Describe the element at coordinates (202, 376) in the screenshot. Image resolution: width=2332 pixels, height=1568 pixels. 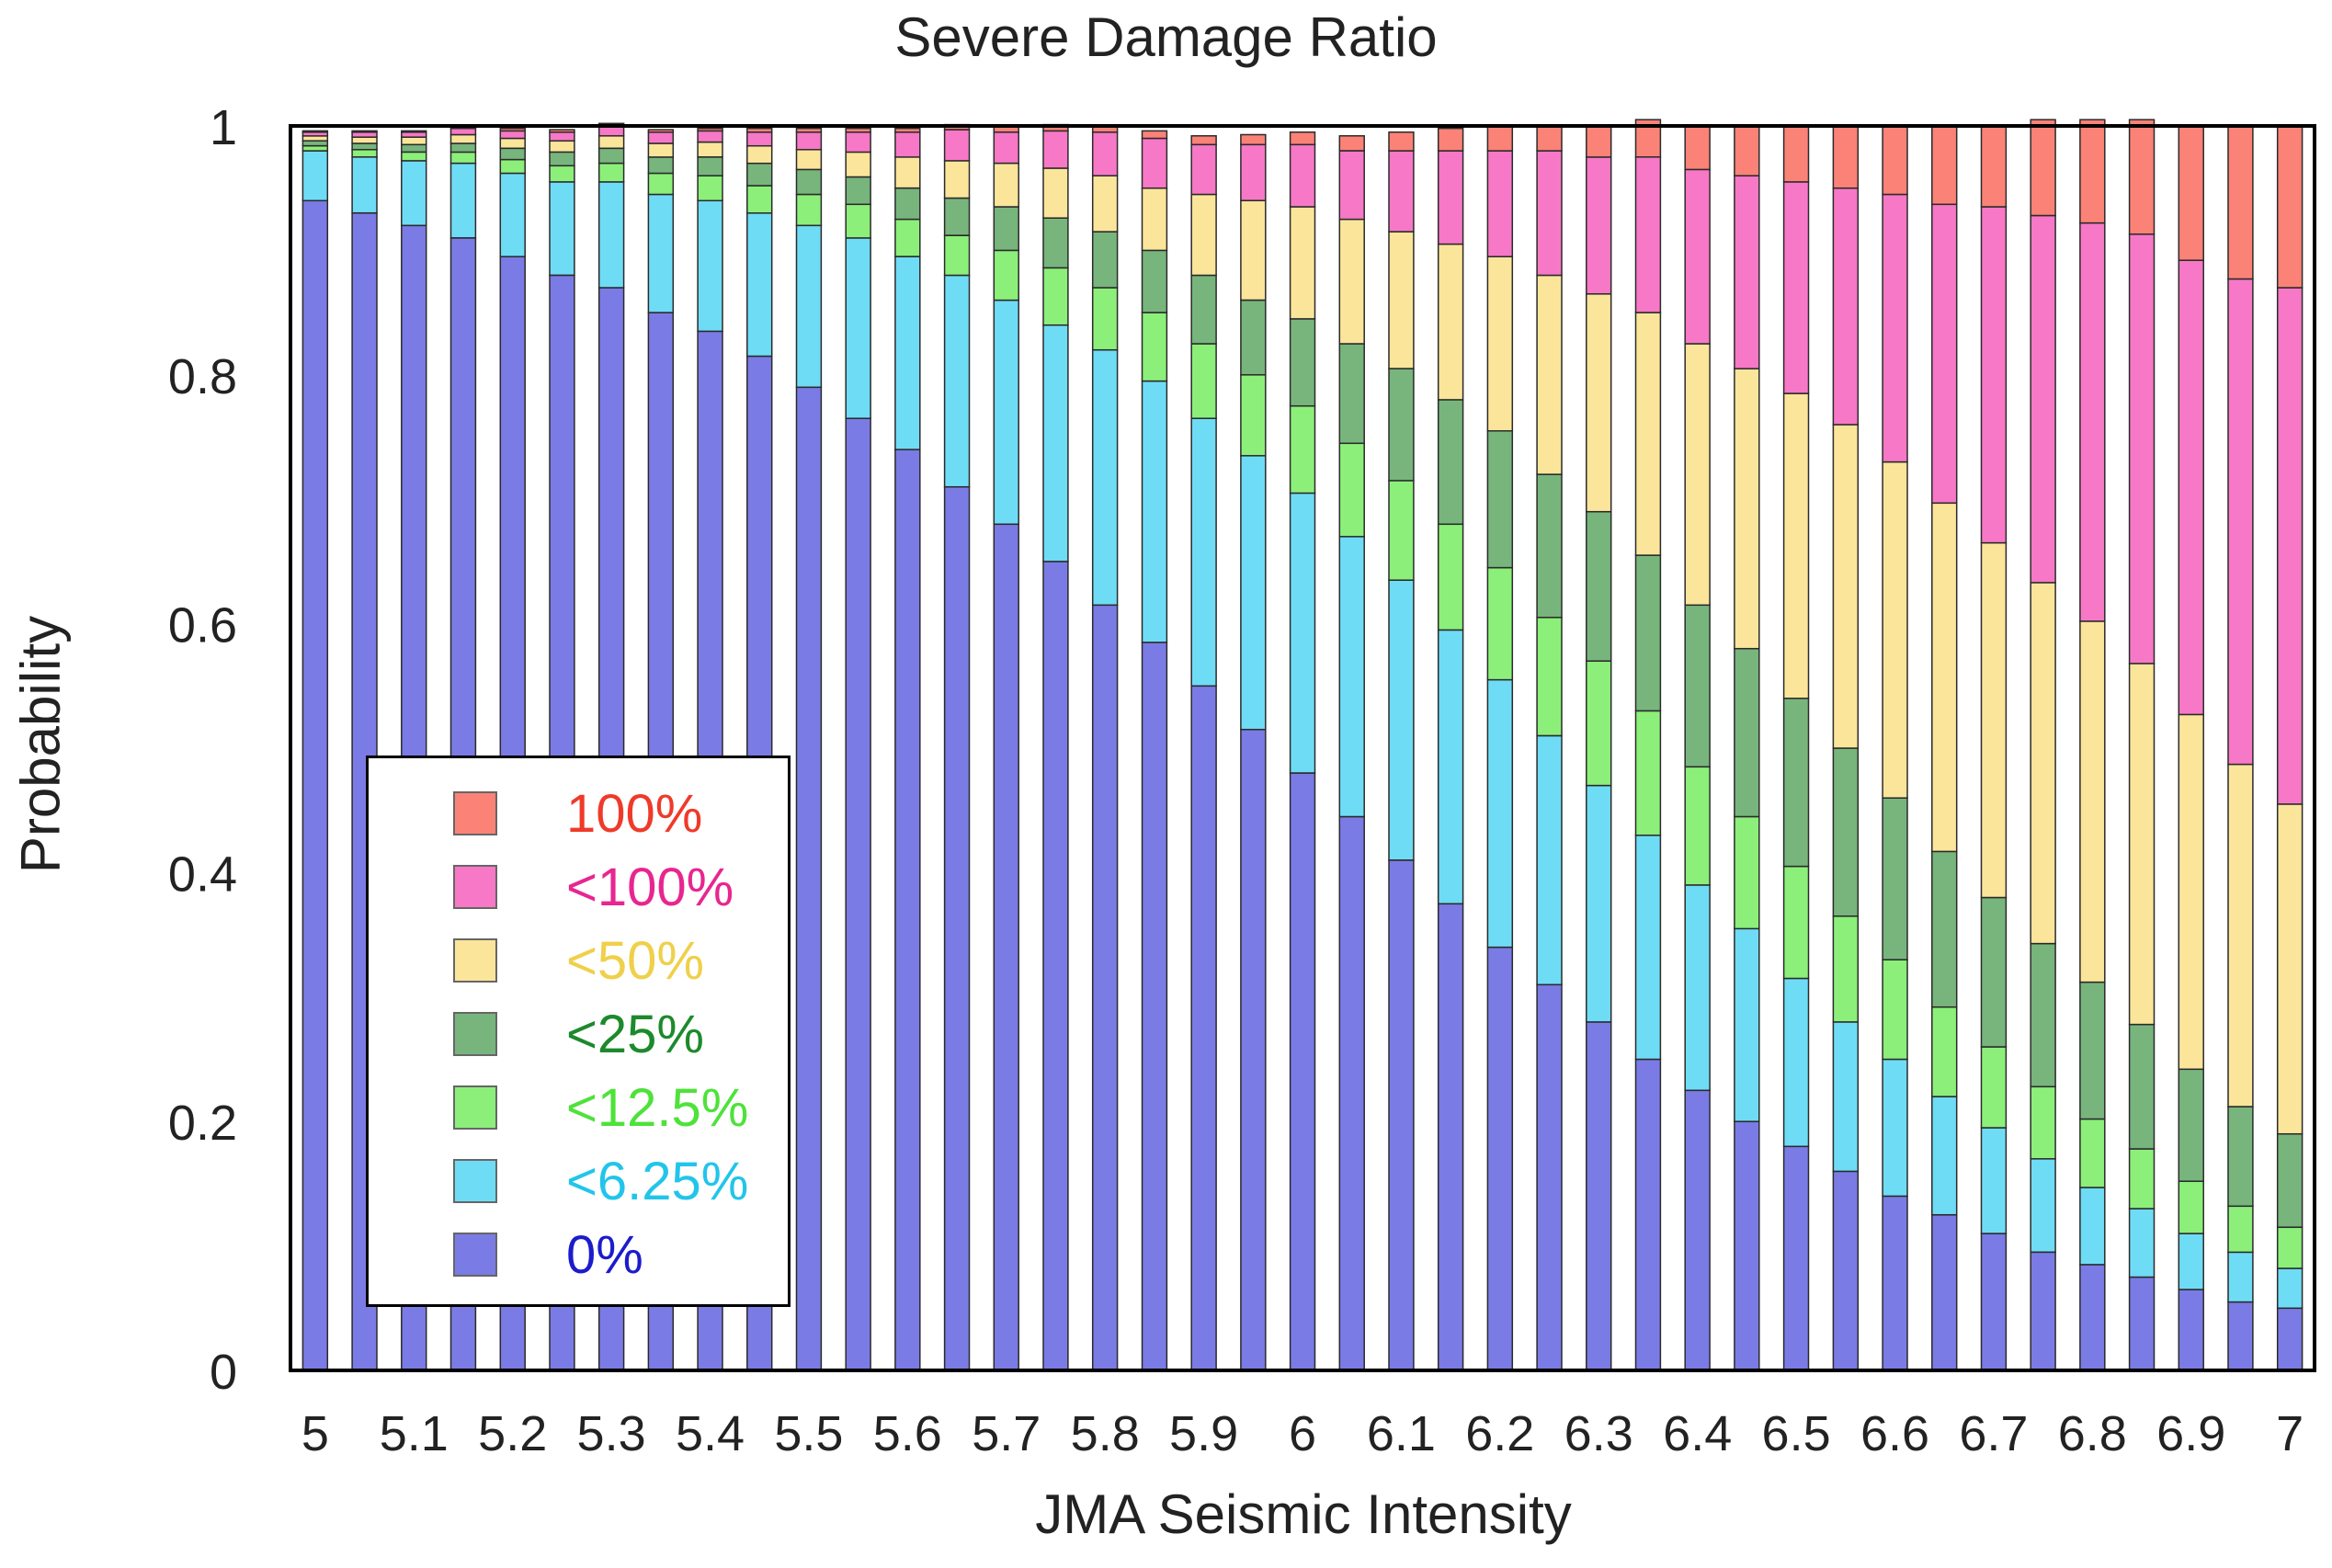
I see `y-tick-label: 0.8` at that location.